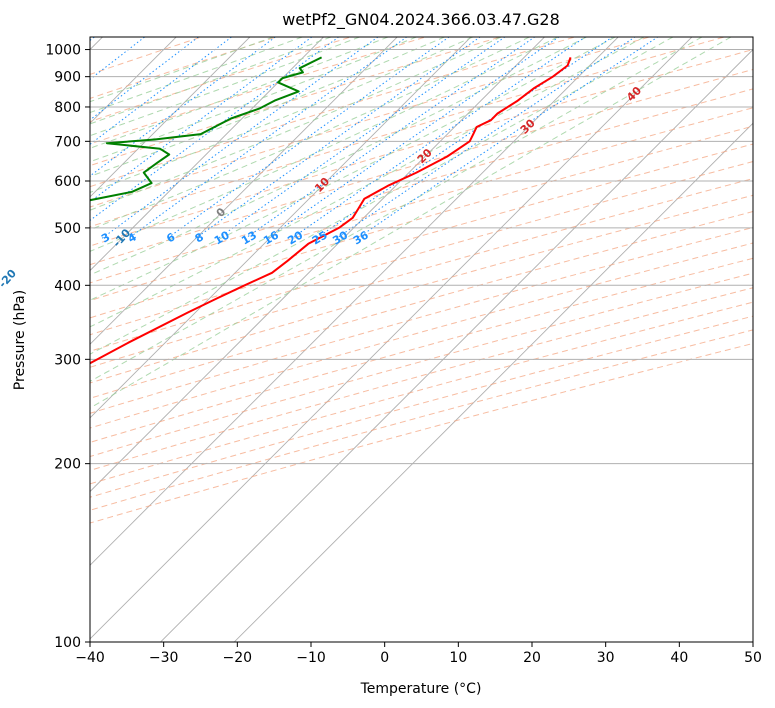 The height and width of the screenshot is (708, 775). I want to click on x-axis-label: Temperature (°C), so click(421, 689).